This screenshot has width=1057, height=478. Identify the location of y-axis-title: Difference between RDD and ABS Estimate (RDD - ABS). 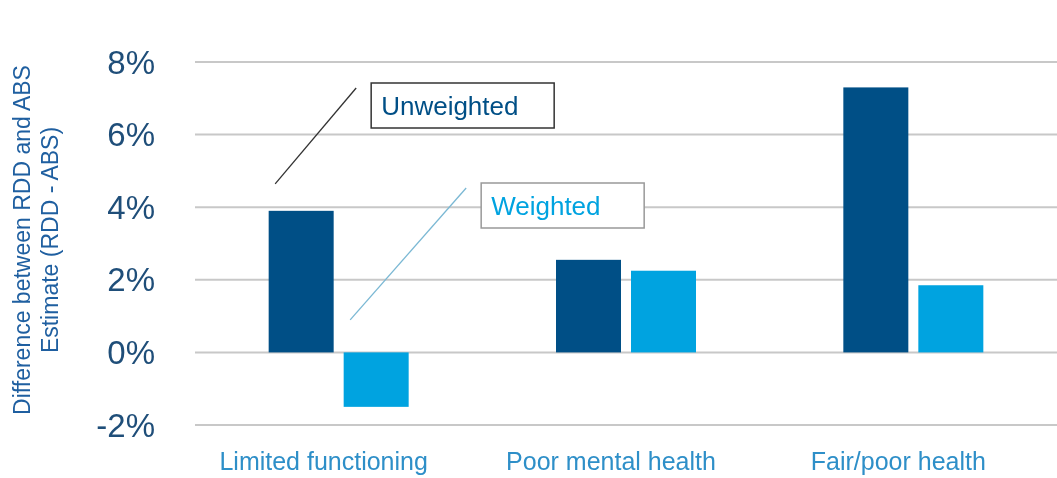
(36, 240).